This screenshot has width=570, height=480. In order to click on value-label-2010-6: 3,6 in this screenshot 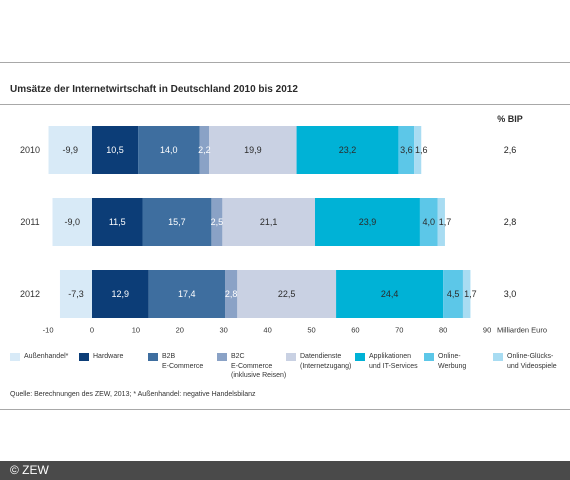, I will do `click(406, 150)`.